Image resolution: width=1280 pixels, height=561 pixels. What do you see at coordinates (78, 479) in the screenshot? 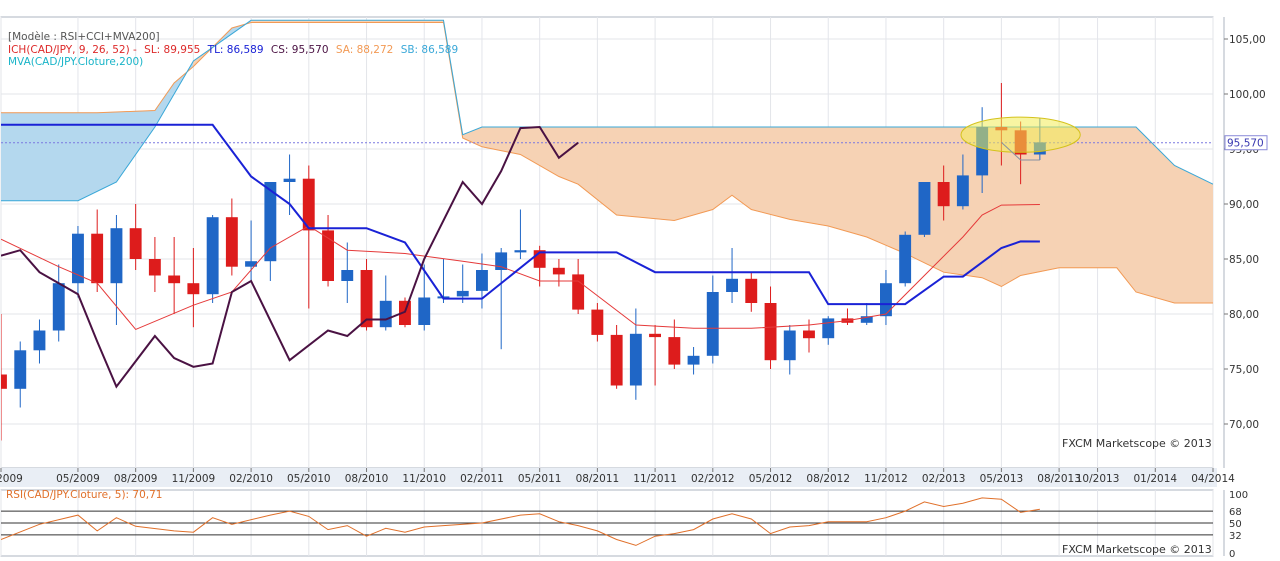
I see `date-tick-label: 05/2009` at bounding box center [78, 479].